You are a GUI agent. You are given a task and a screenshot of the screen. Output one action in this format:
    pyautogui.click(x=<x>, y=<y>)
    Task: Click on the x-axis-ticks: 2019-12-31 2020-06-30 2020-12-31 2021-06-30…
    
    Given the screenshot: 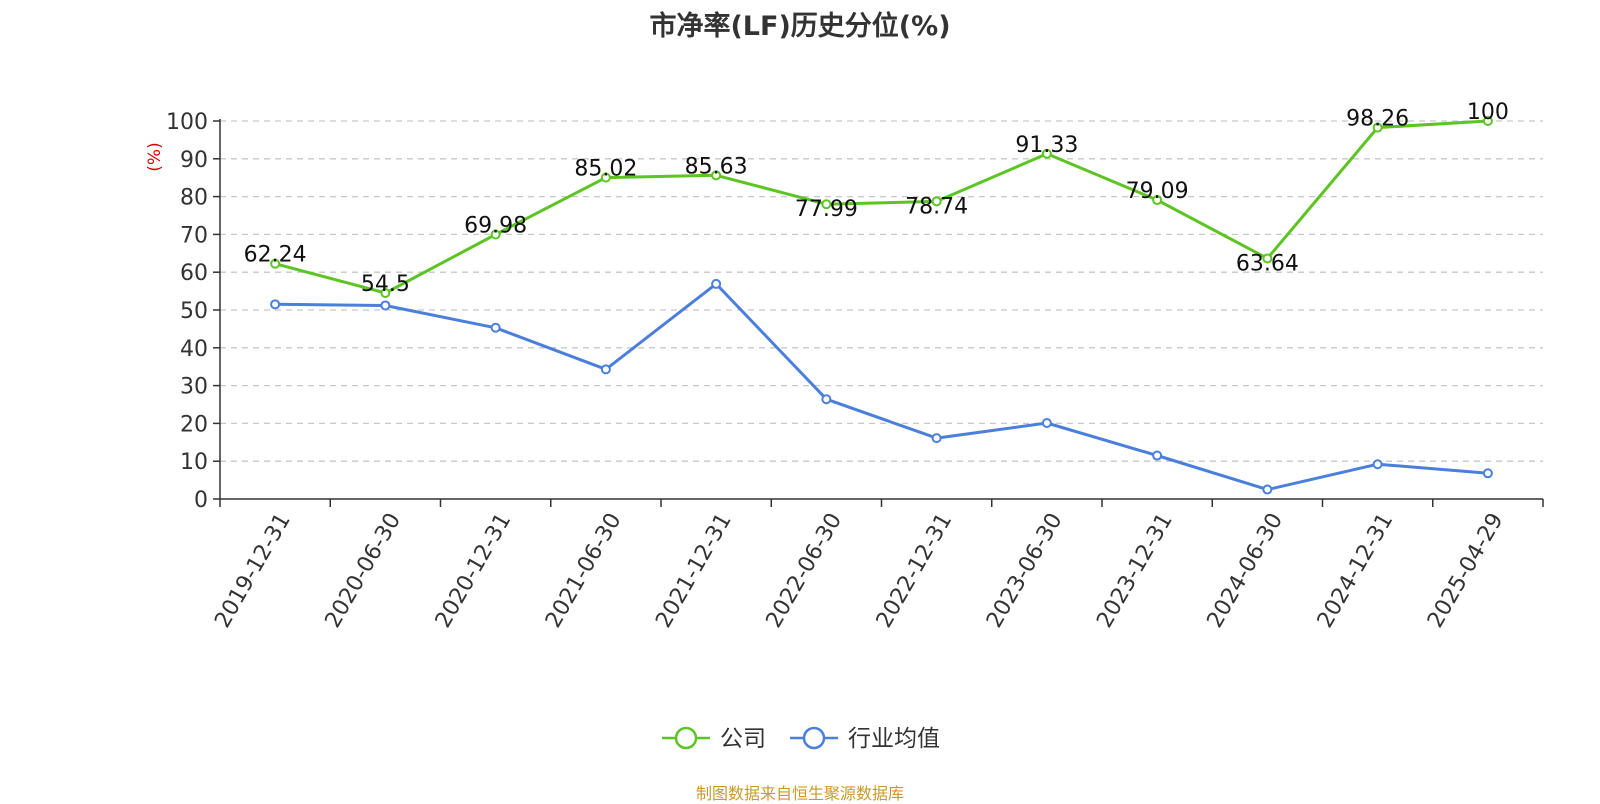 What is the action you would take?
    pyautogui.click(x=877, y=565)
    